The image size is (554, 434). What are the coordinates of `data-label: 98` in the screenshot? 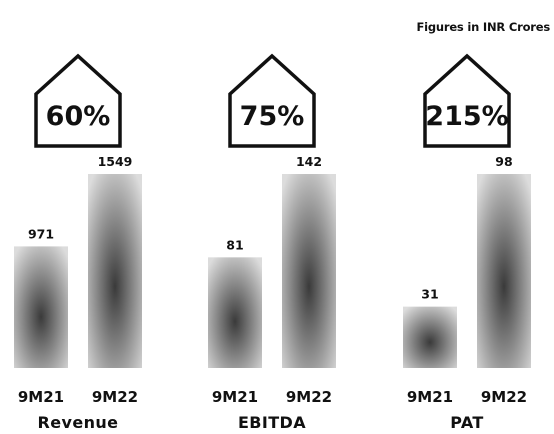 It's located at (503, 161).